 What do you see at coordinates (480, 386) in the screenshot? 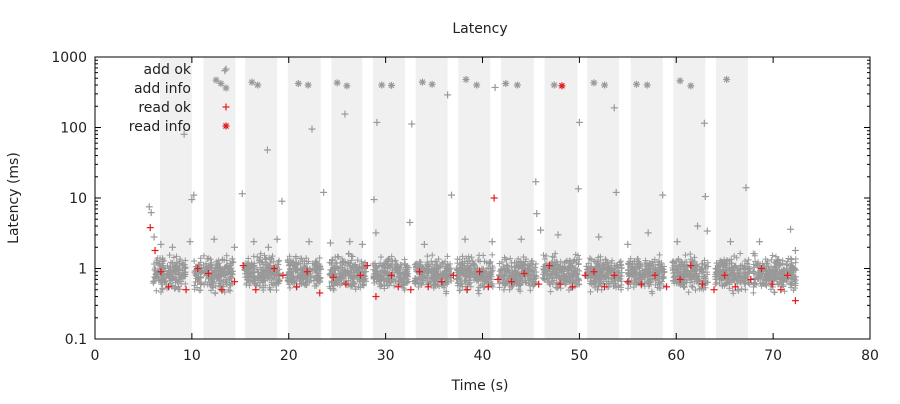
I see `x-axis-title: Time (s)` at bounding box center [480, 386].